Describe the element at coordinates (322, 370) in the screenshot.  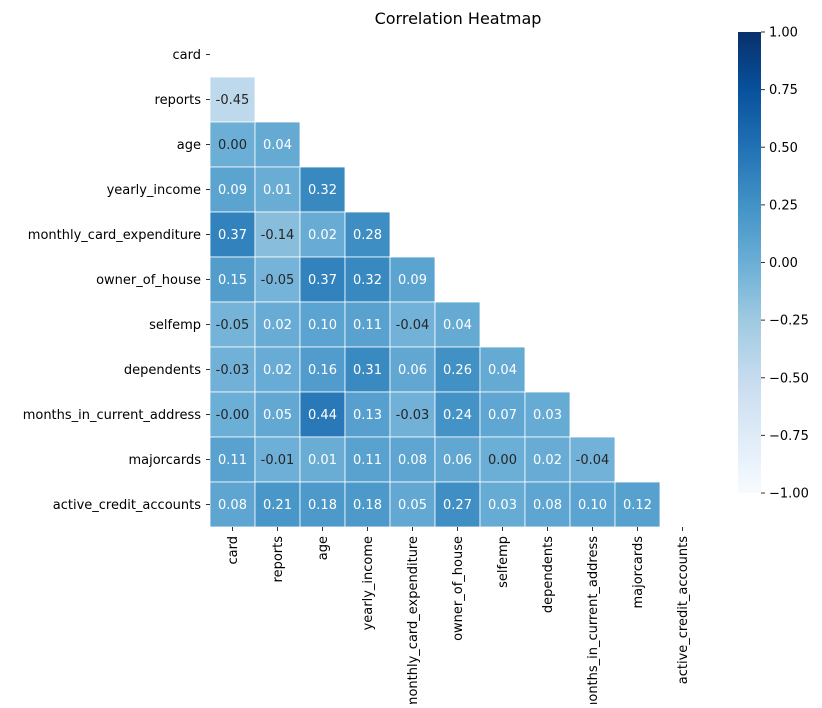
I see `cell-label-dependents-age: 0.16` at that location.